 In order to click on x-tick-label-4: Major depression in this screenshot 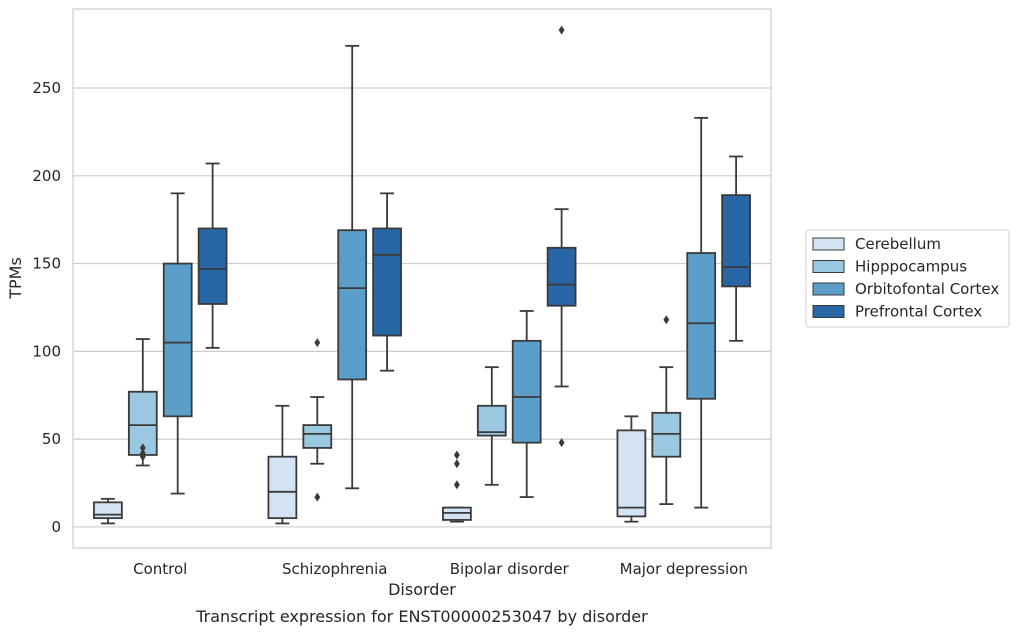, I will do `click(684, 569)`.